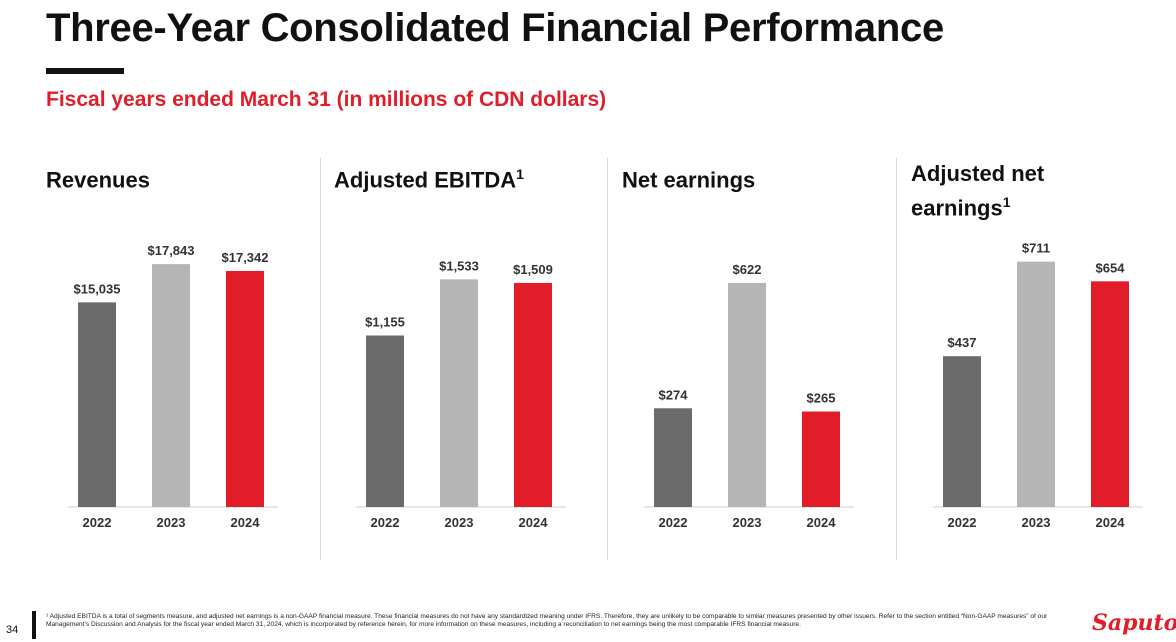 The height and width of the screenshot is (642, 1176). I want to click on data-label: $1,155, so click(385, 322).